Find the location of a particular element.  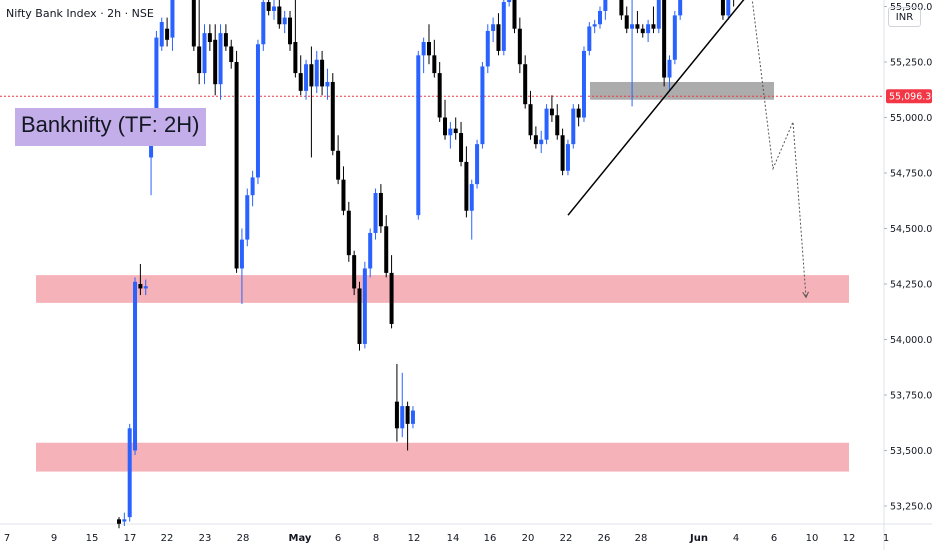

currency-button: INR is located at coordinates (904, 17).